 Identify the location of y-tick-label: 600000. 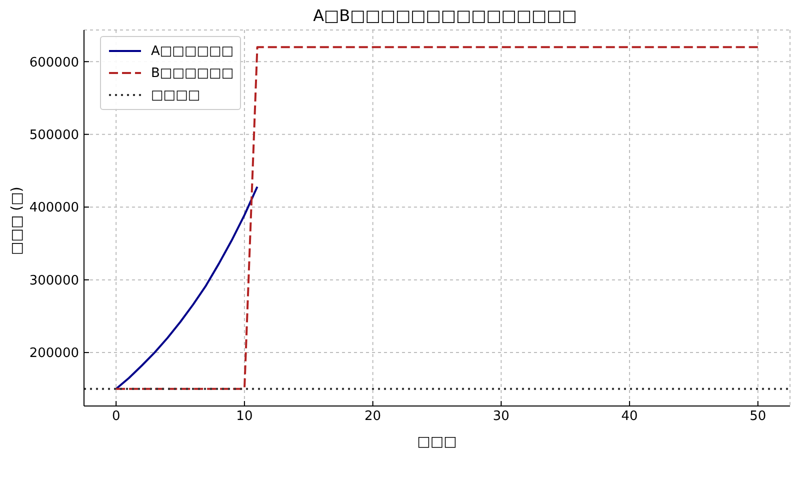
(54, 62).